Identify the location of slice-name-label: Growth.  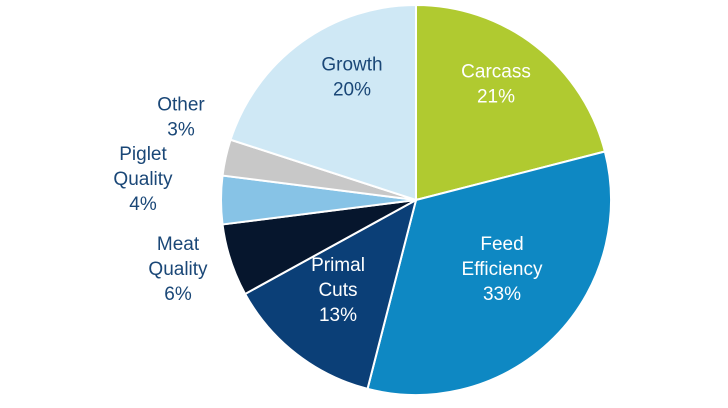
(351, 65).